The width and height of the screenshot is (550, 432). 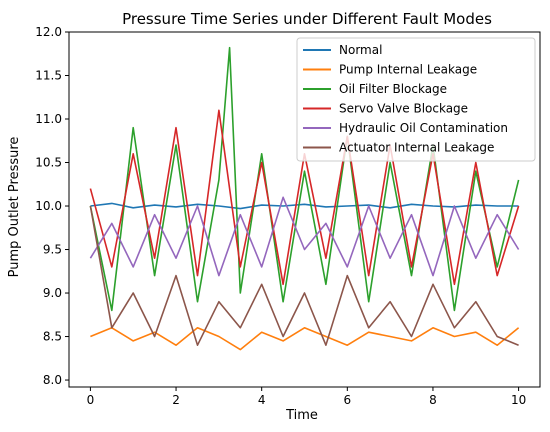 I want to click on y-tick-label: 10.0, so click(x=48, y=206).